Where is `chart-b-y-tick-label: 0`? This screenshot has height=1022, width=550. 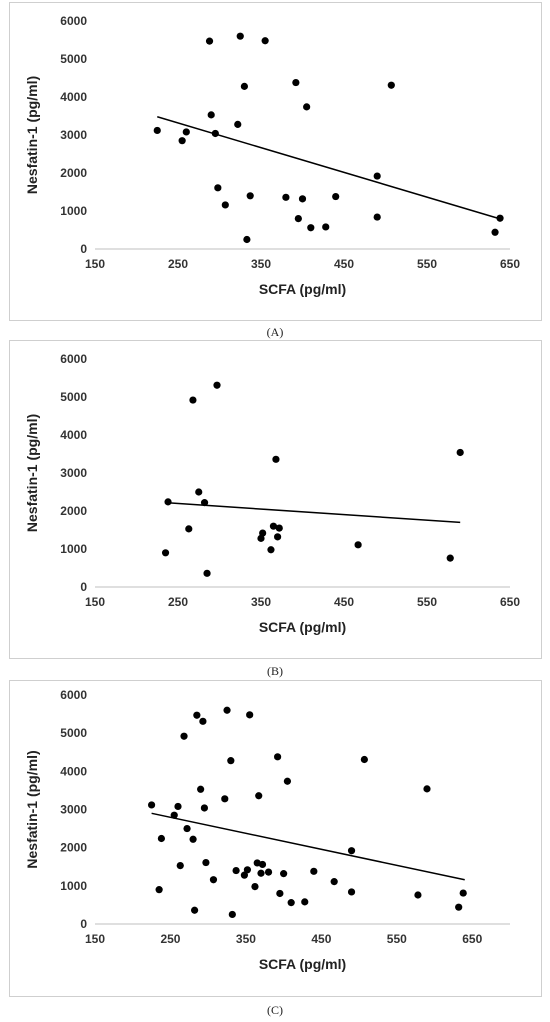 chart-b-y-tick-label: 0 is located at coordinates (83, 587).